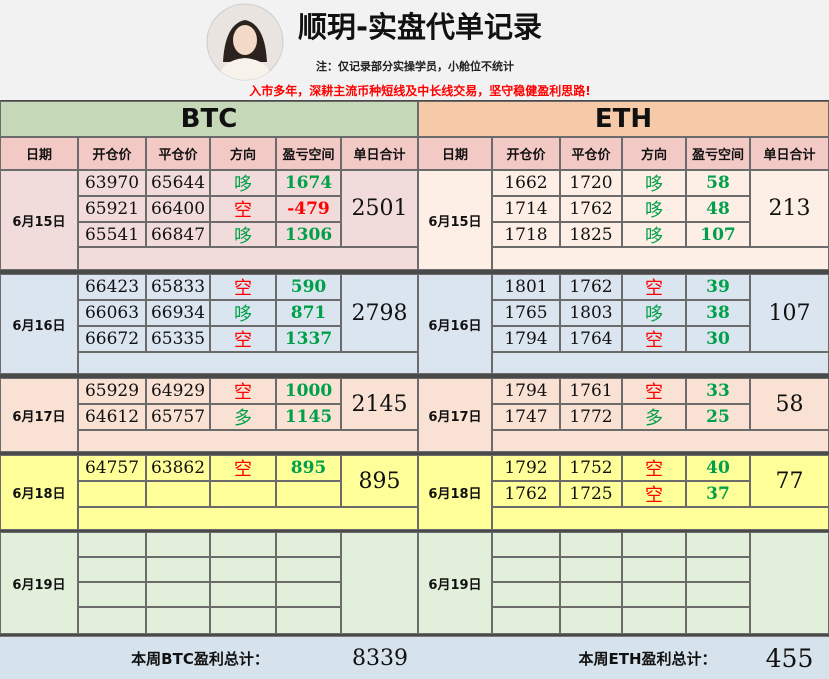 The width and height of the screenshot is (829, 679). I want to click on close-price: 65335, so click(178, 339).